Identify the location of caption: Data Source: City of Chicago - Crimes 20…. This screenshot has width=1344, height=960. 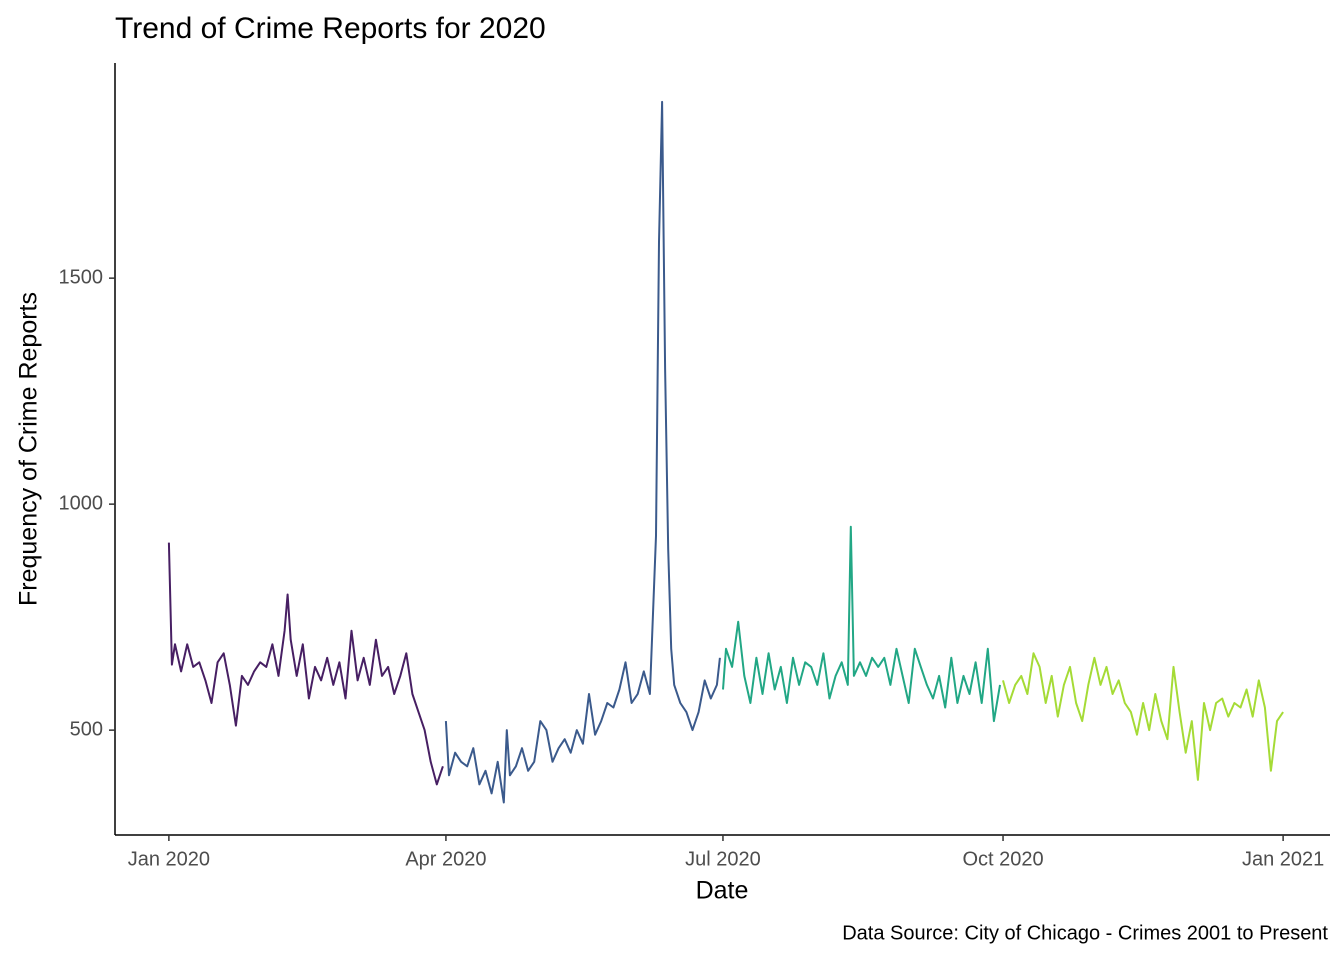
(1085, 933).